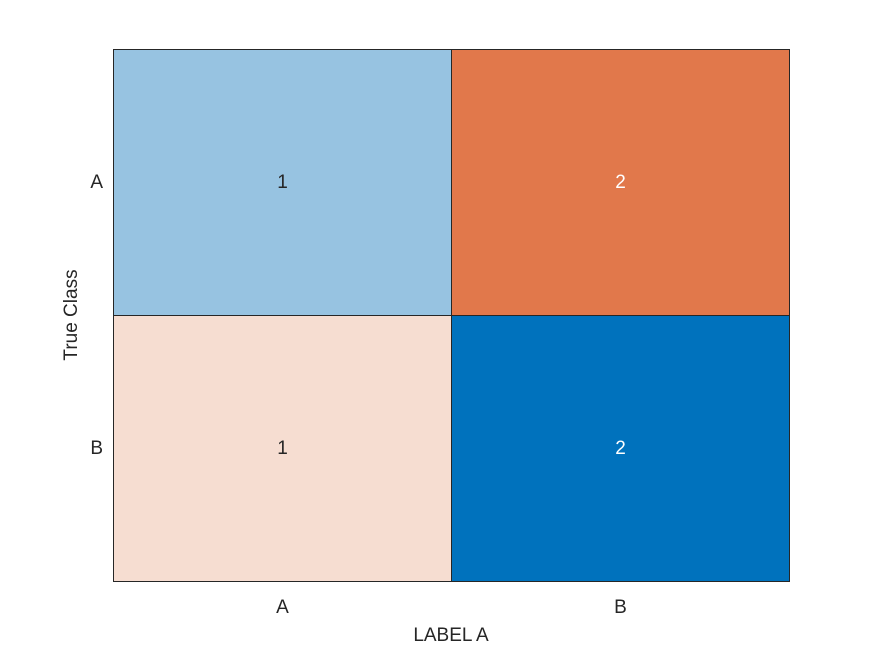  What do you see at coordinates (96, 448) in the screenshot?
I see `y-tick-label-b: B` at bounding box center [96, 448].